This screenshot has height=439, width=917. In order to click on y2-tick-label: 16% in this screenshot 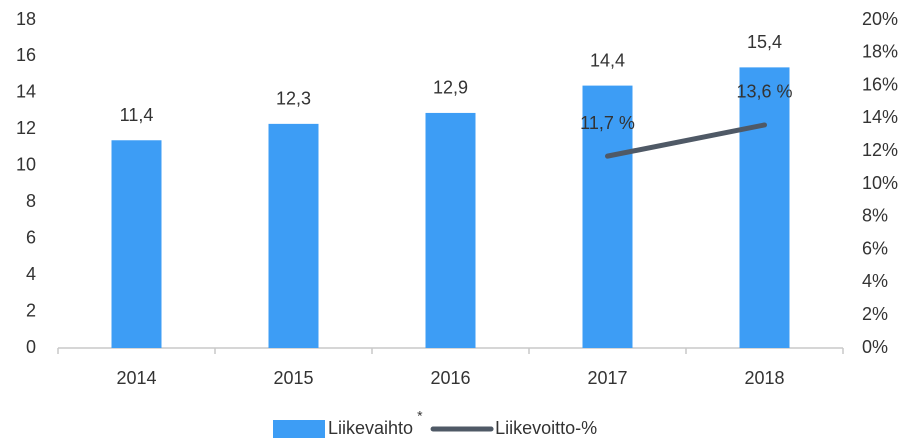, I will do `click(880, 84)`.